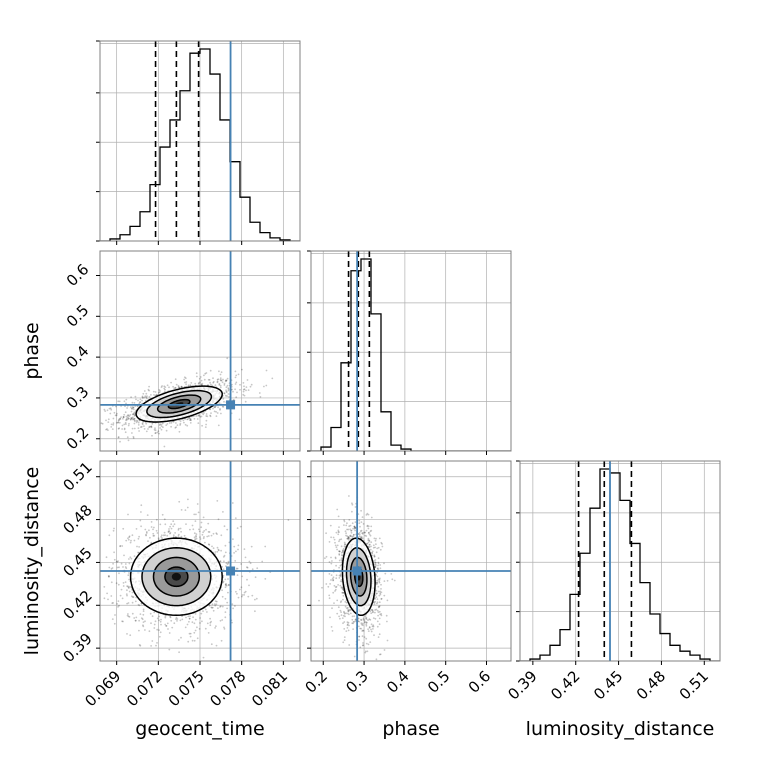  What do you see at coordinates (77, 519) in the screenshot?
I see `y-tick-label-luminosity_distance: 0.48` at bounding box center [77, 519].